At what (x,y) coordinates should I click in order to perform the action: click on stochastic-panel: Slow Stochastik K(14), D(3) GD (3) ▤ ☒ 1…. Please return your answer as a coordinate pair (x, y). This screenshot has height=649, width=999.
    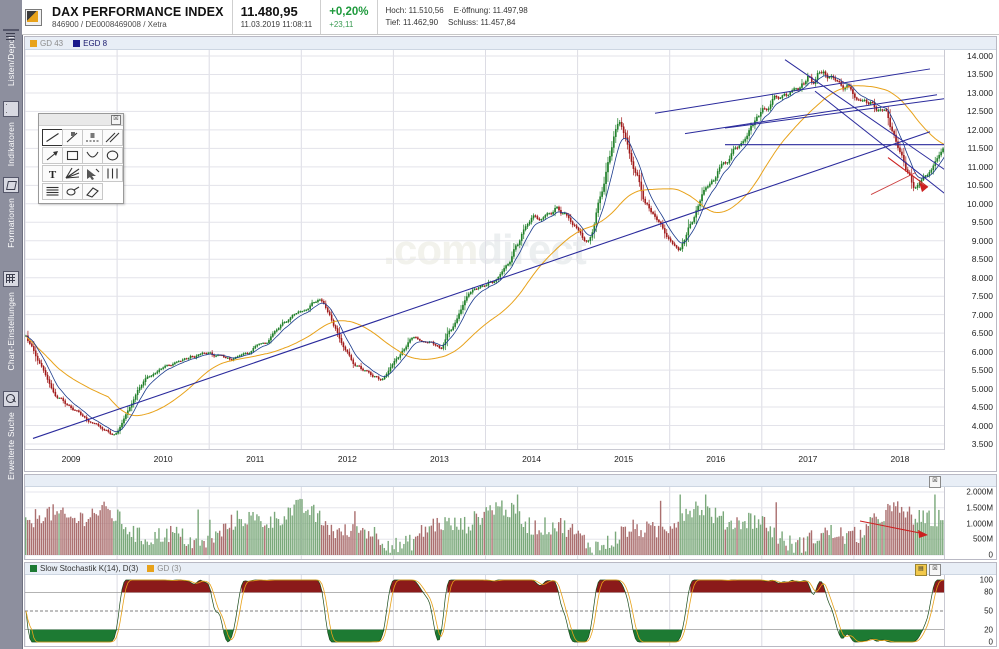
    Looking at the image, I should click on (510, 604).